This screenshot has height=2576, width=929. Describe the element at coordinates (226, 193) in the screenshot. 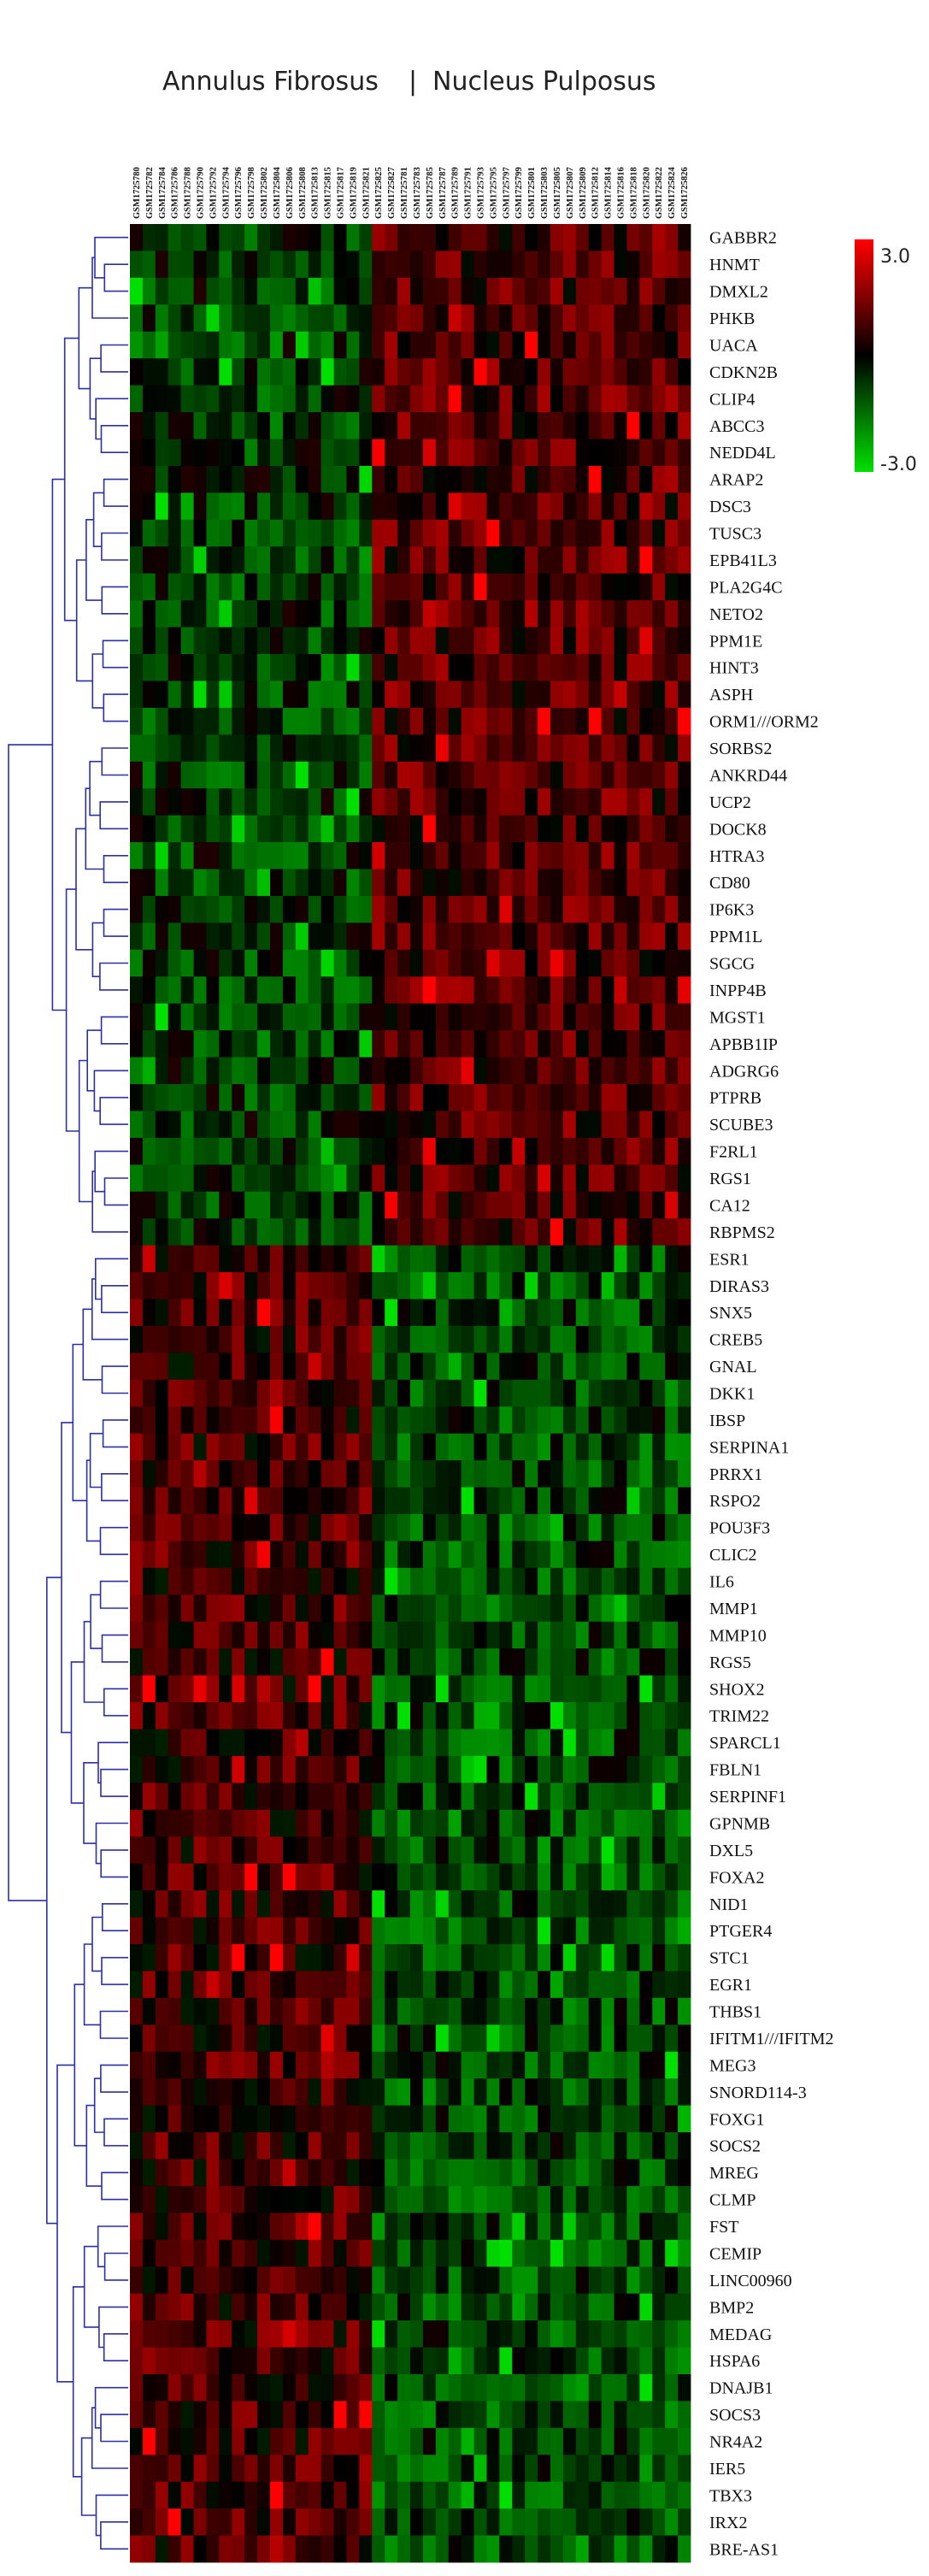

I see `sample-label: GSM1725794` at that location.